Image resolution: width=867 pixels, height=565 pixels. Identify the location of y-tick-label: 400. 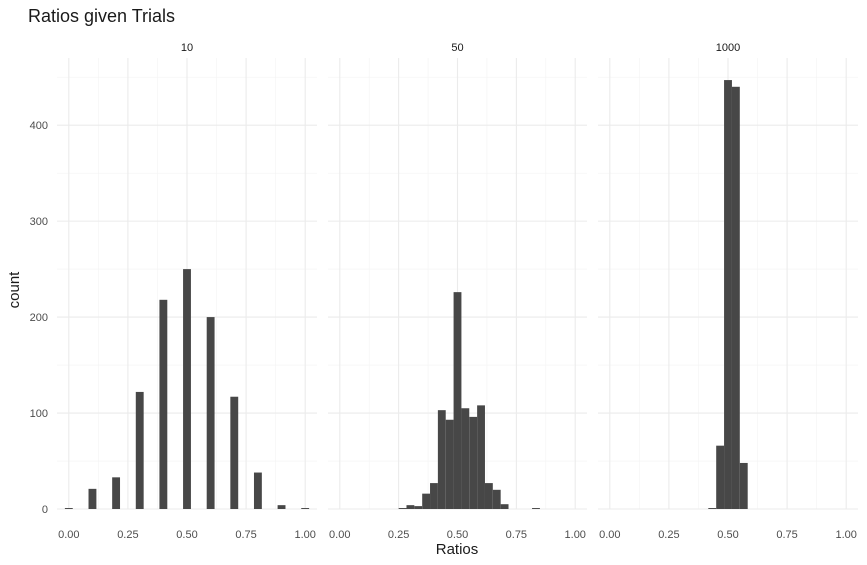
(39, 126).